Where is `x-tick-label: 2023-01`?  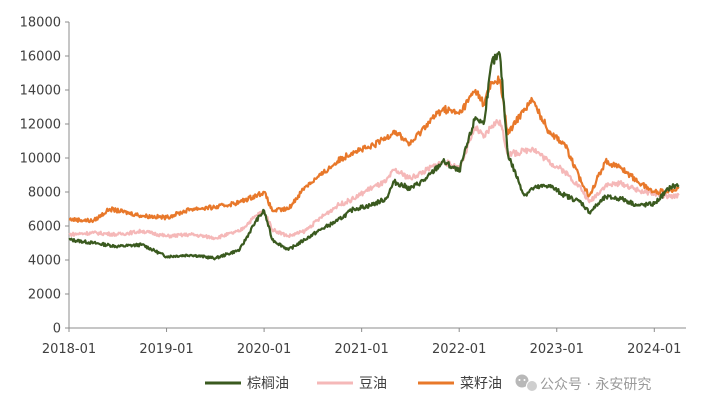
x-tick-label: 2023-01 is located at coordinates (557, 349).